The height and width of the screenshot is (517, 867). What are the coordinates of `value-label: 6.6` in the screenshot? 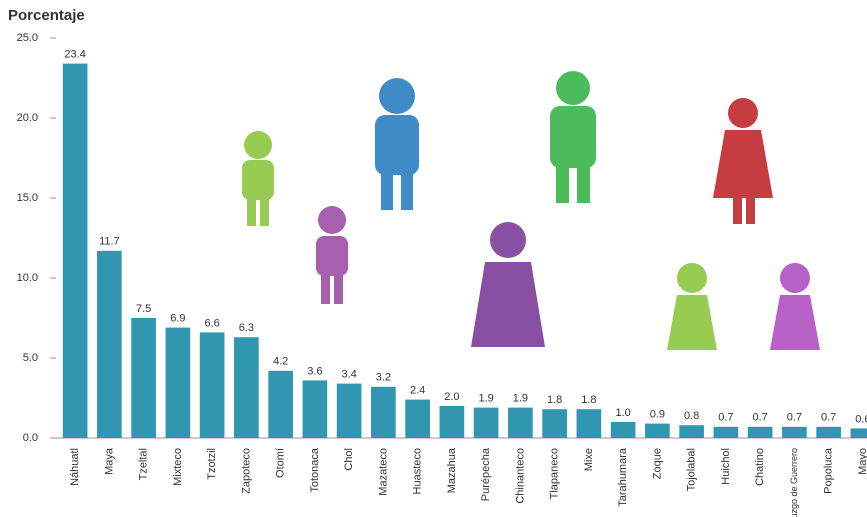 It's located at (211, 323).